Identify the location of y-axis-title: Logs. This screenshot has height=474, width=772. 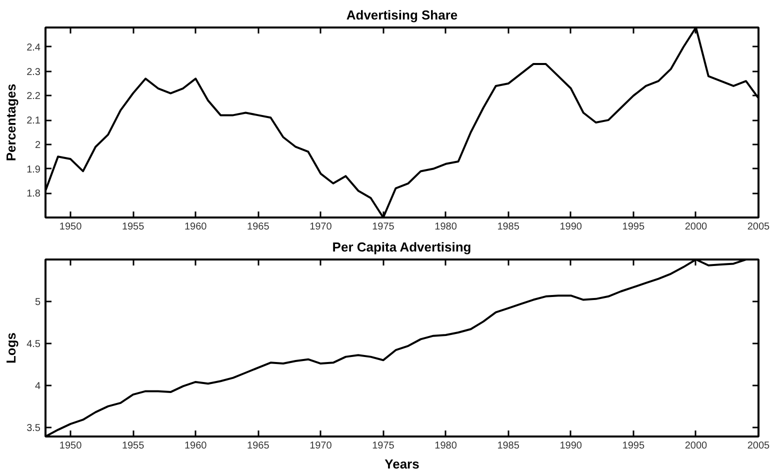
(11, 348).